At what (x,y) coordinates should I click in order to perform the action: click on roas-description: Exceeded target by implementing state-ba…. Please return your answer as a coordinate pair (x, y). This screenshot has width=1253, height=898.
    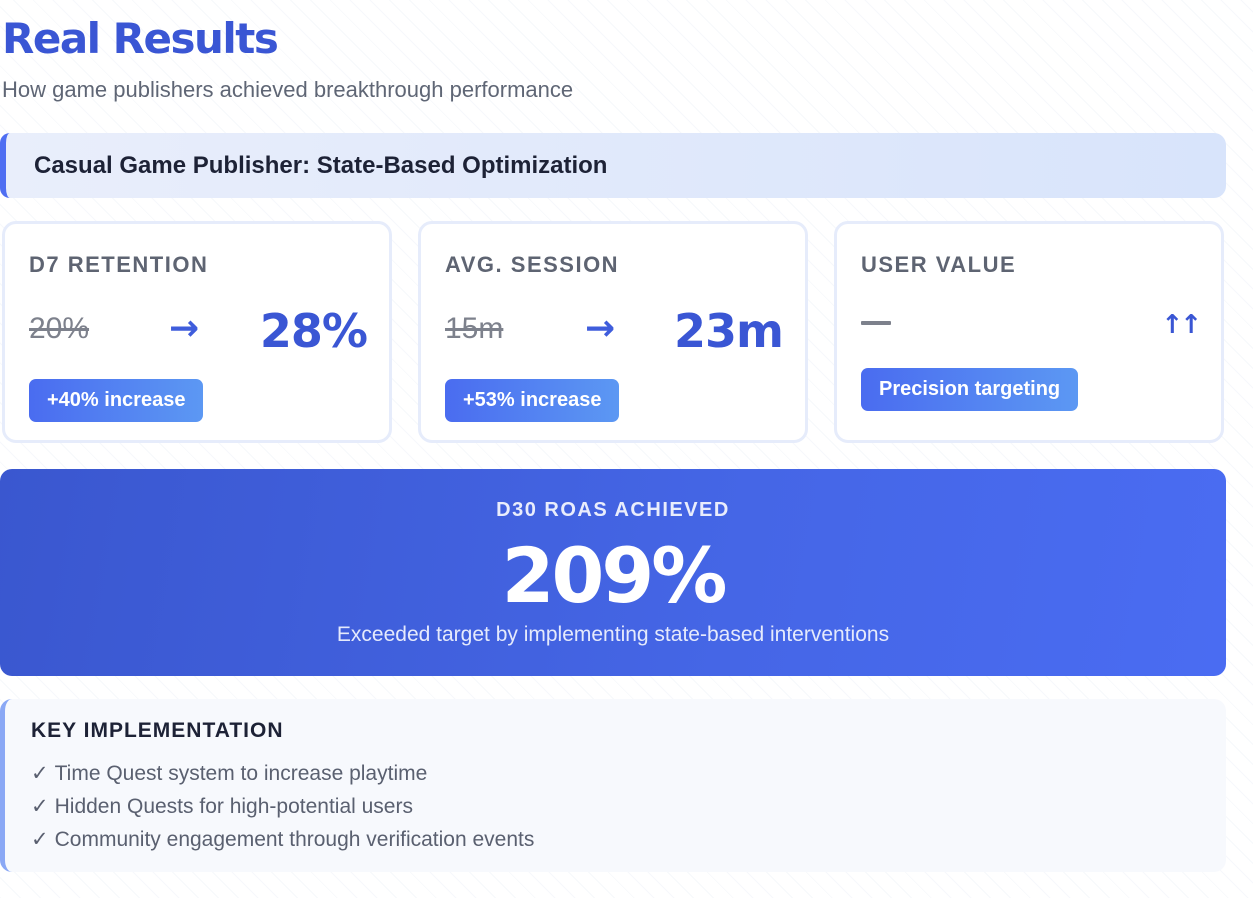
    Looking at the image, I should click on (613, 634).